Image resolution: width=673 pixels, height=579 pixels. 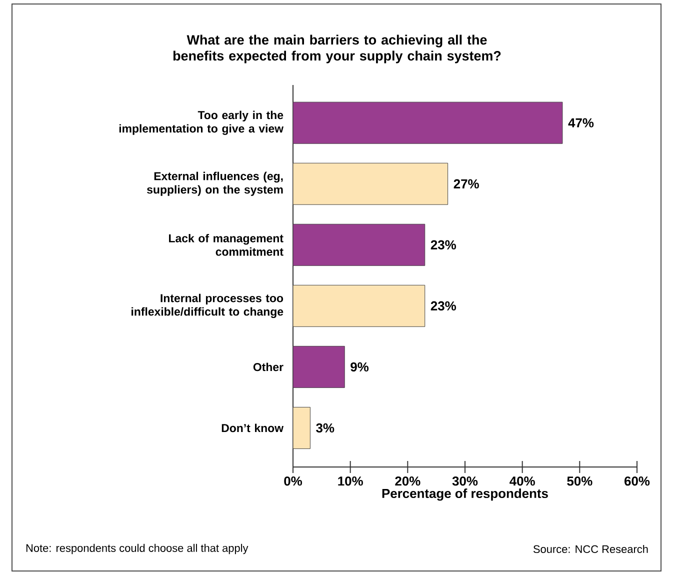 I want to click on y-tick-label: Don’t know, so click(x=253, y=428).